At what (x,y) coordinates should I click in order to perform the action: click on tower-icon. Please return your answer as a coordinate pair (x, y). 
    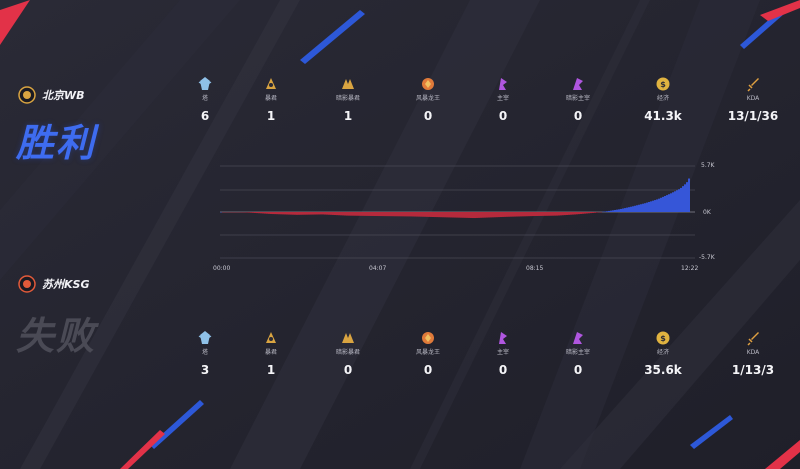
    Looking at the image, I should click on (205, 83).